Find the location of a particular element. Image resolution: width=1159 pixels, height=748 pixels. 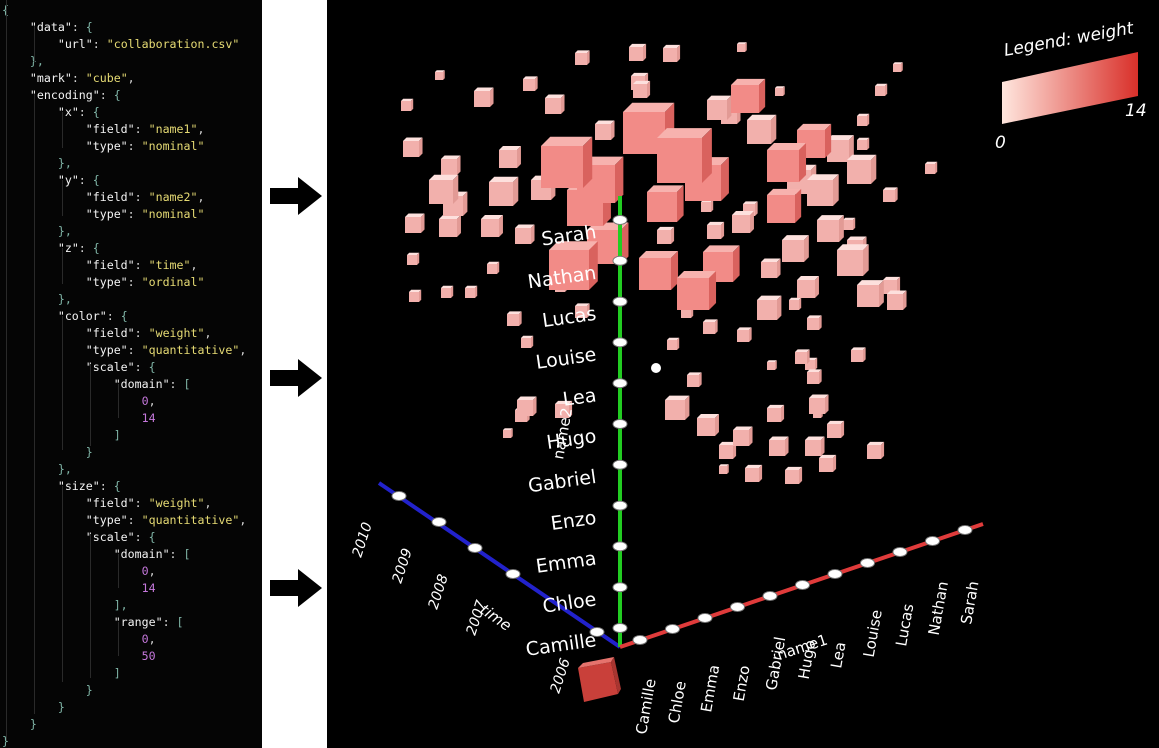

y-axis-tick is located at coordinates (620, 505).